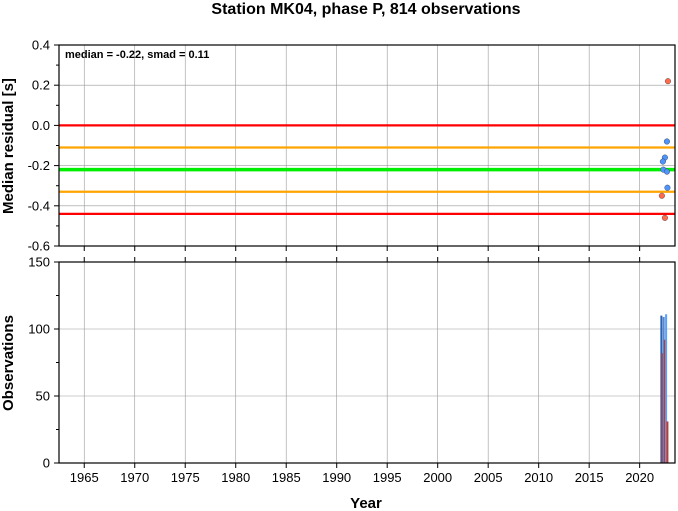 The height and width of the screenshot is (511, 678). I want to click on top-y-tick-label: 0.4, so click(41, 45).